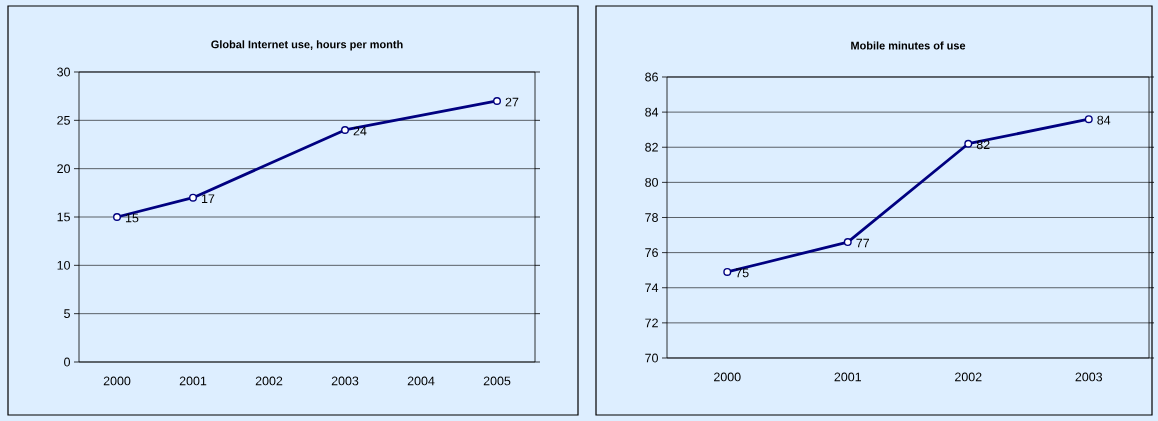 This screenshot has height=421, width=1158. I want to click on y-tick-label: 30, so click(63, 72).